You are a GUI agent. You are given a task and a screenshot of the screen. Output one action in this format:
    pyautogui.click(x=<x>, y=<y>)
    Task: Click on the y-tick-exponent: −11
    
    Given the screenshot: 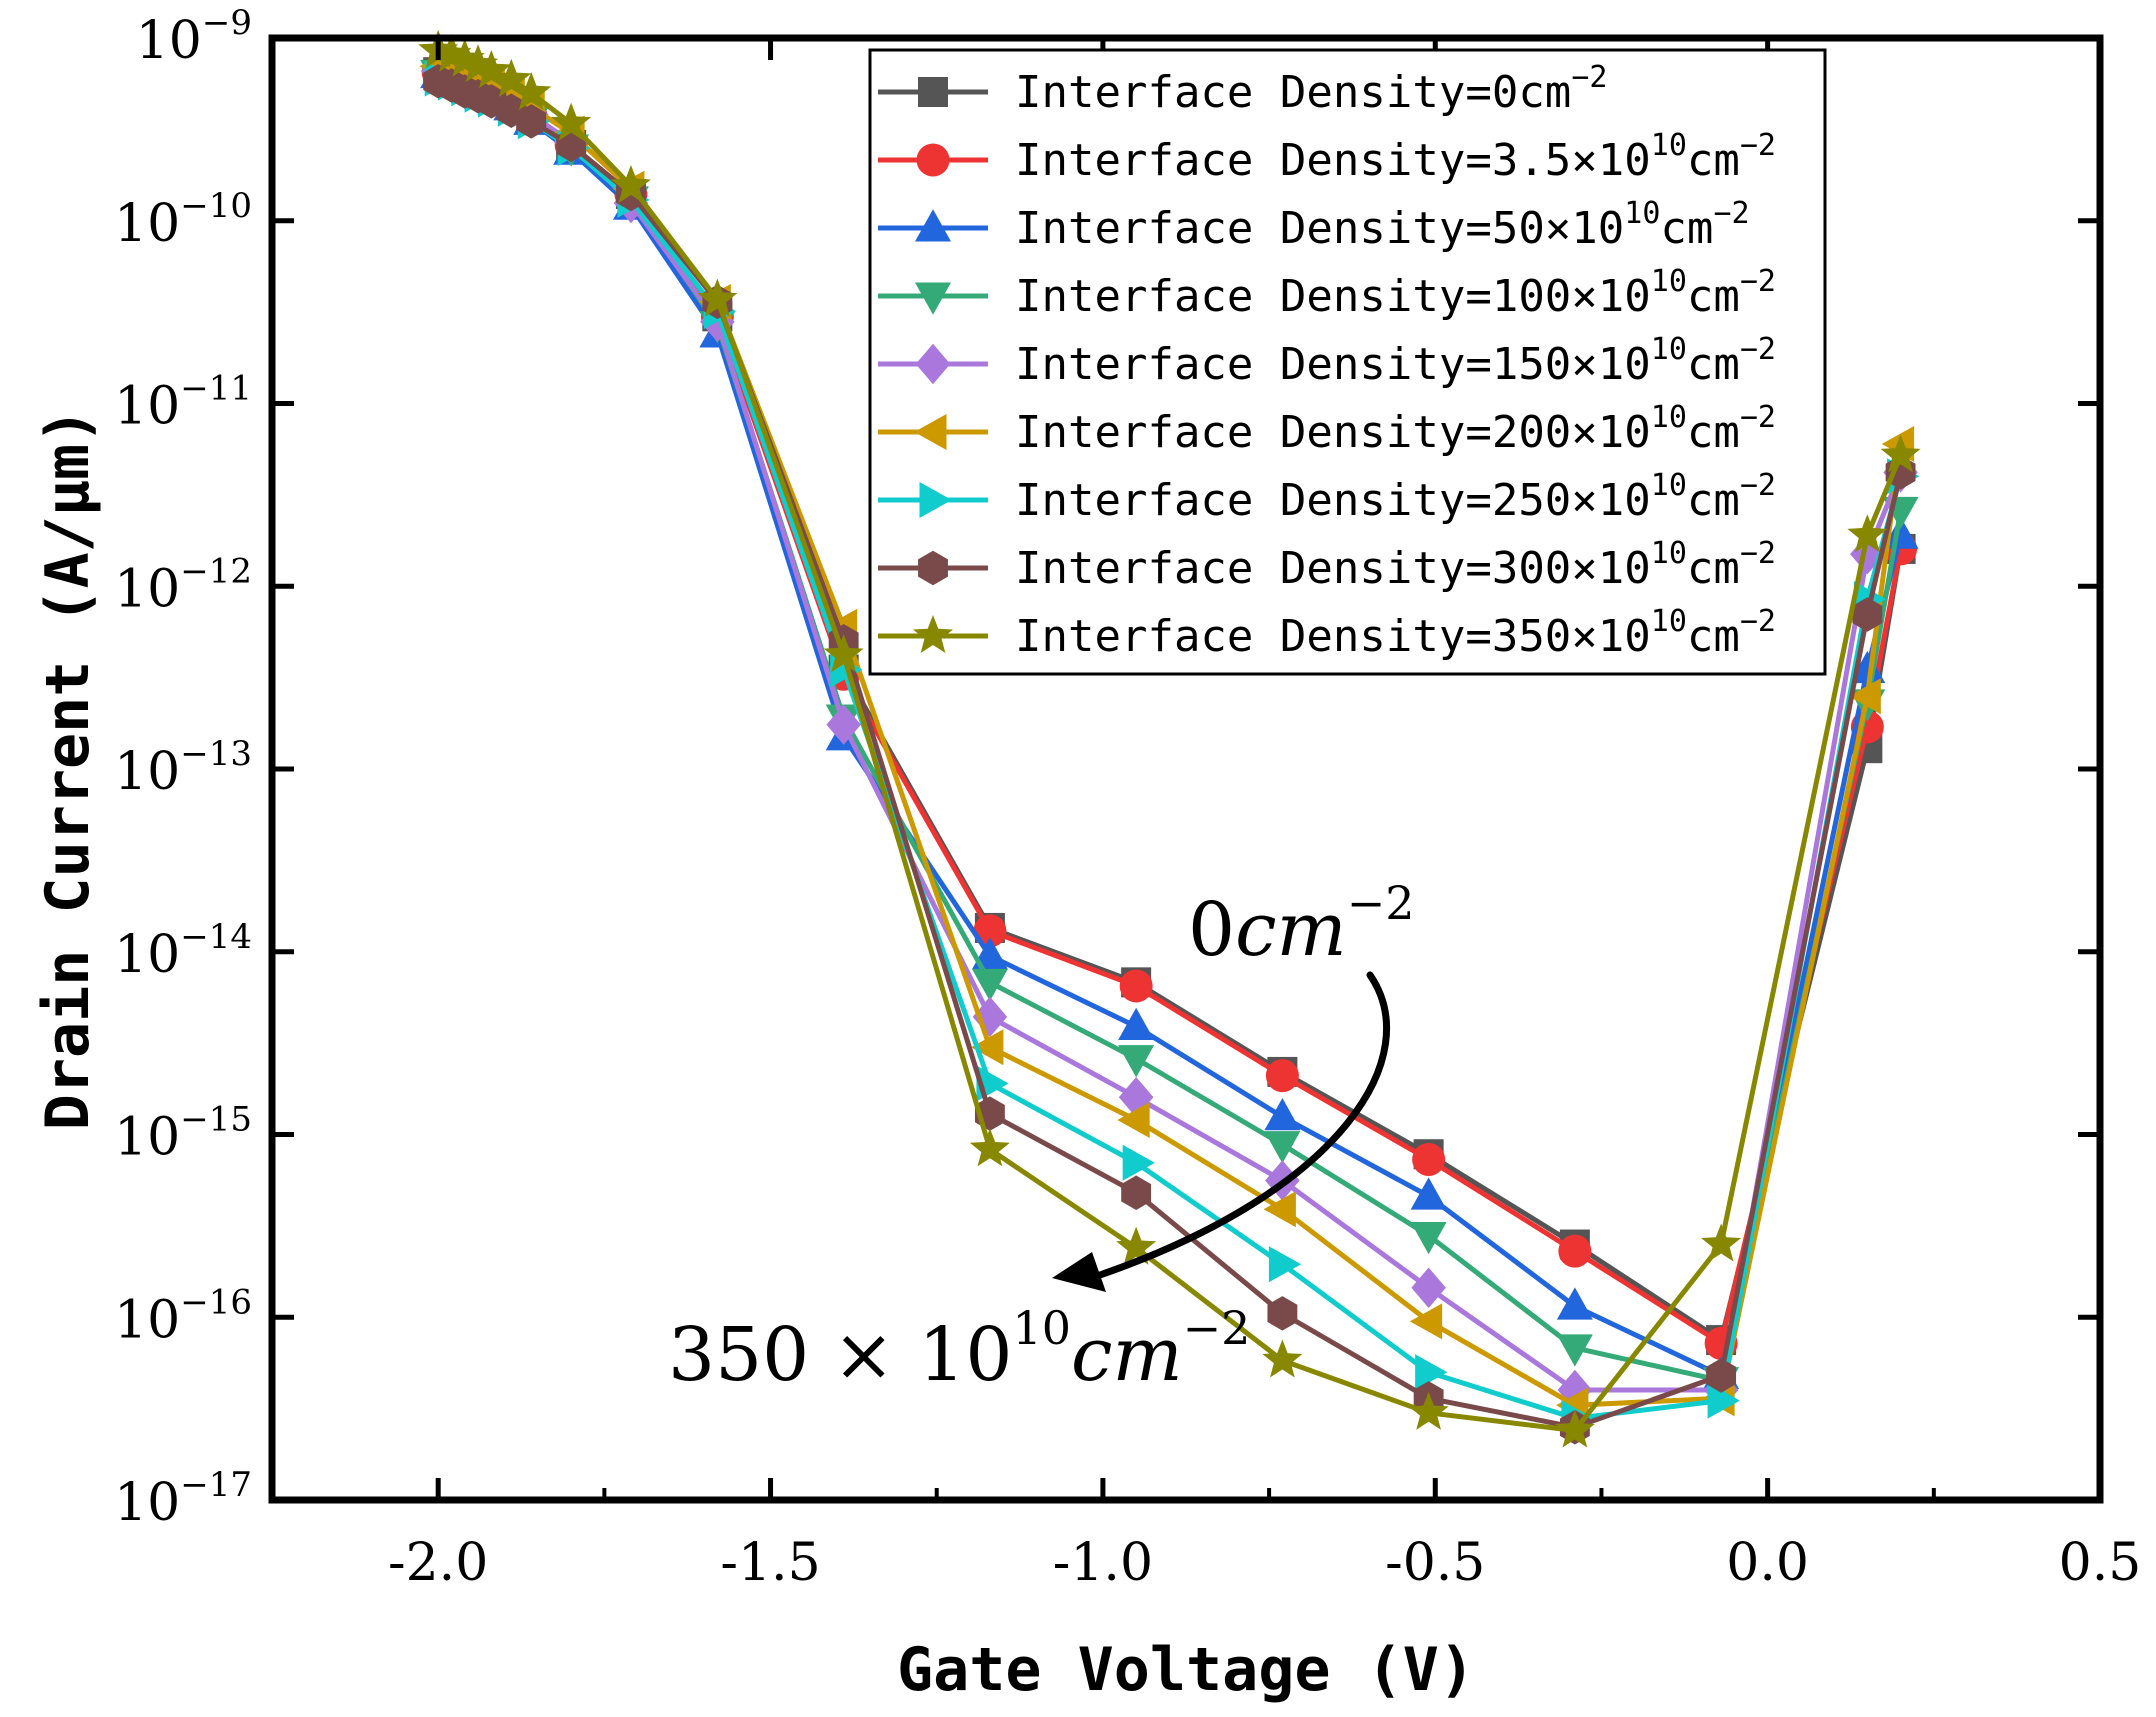 What is the action you would take?
    pyautogui.click(x=216, y=389)
    